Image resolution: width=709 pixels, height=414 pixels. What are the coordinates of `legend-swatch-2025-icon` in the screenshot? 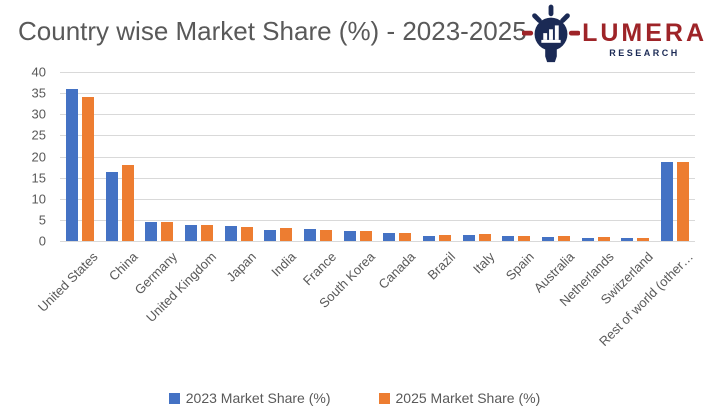 It's located at (384, 398).